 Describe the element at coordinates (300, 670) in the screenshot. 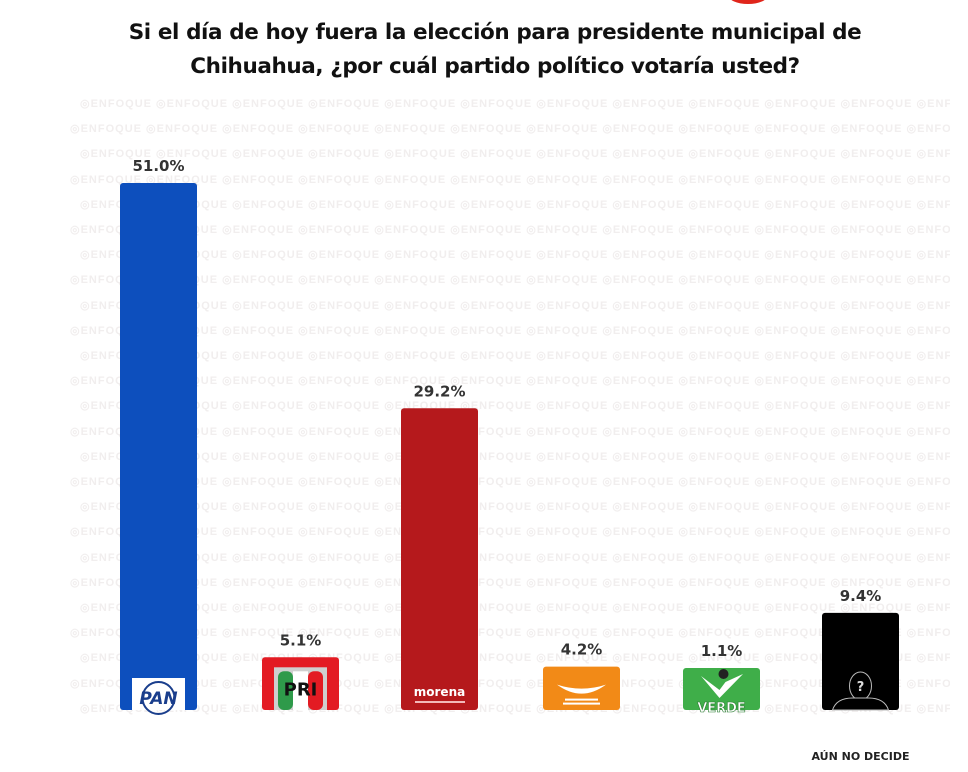

I see `bar-group-pri: PRI 5.1%` at that location.